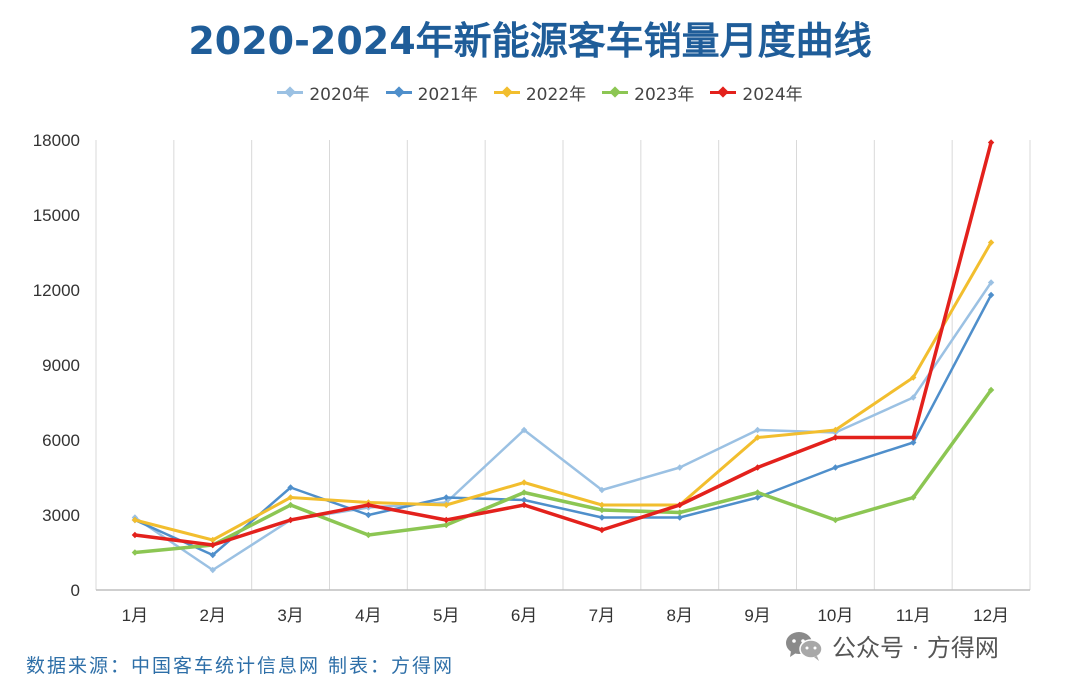 This screenshot has height=689, width=1080. I want to click on x-tick-label: 10月, so click(835, 615).